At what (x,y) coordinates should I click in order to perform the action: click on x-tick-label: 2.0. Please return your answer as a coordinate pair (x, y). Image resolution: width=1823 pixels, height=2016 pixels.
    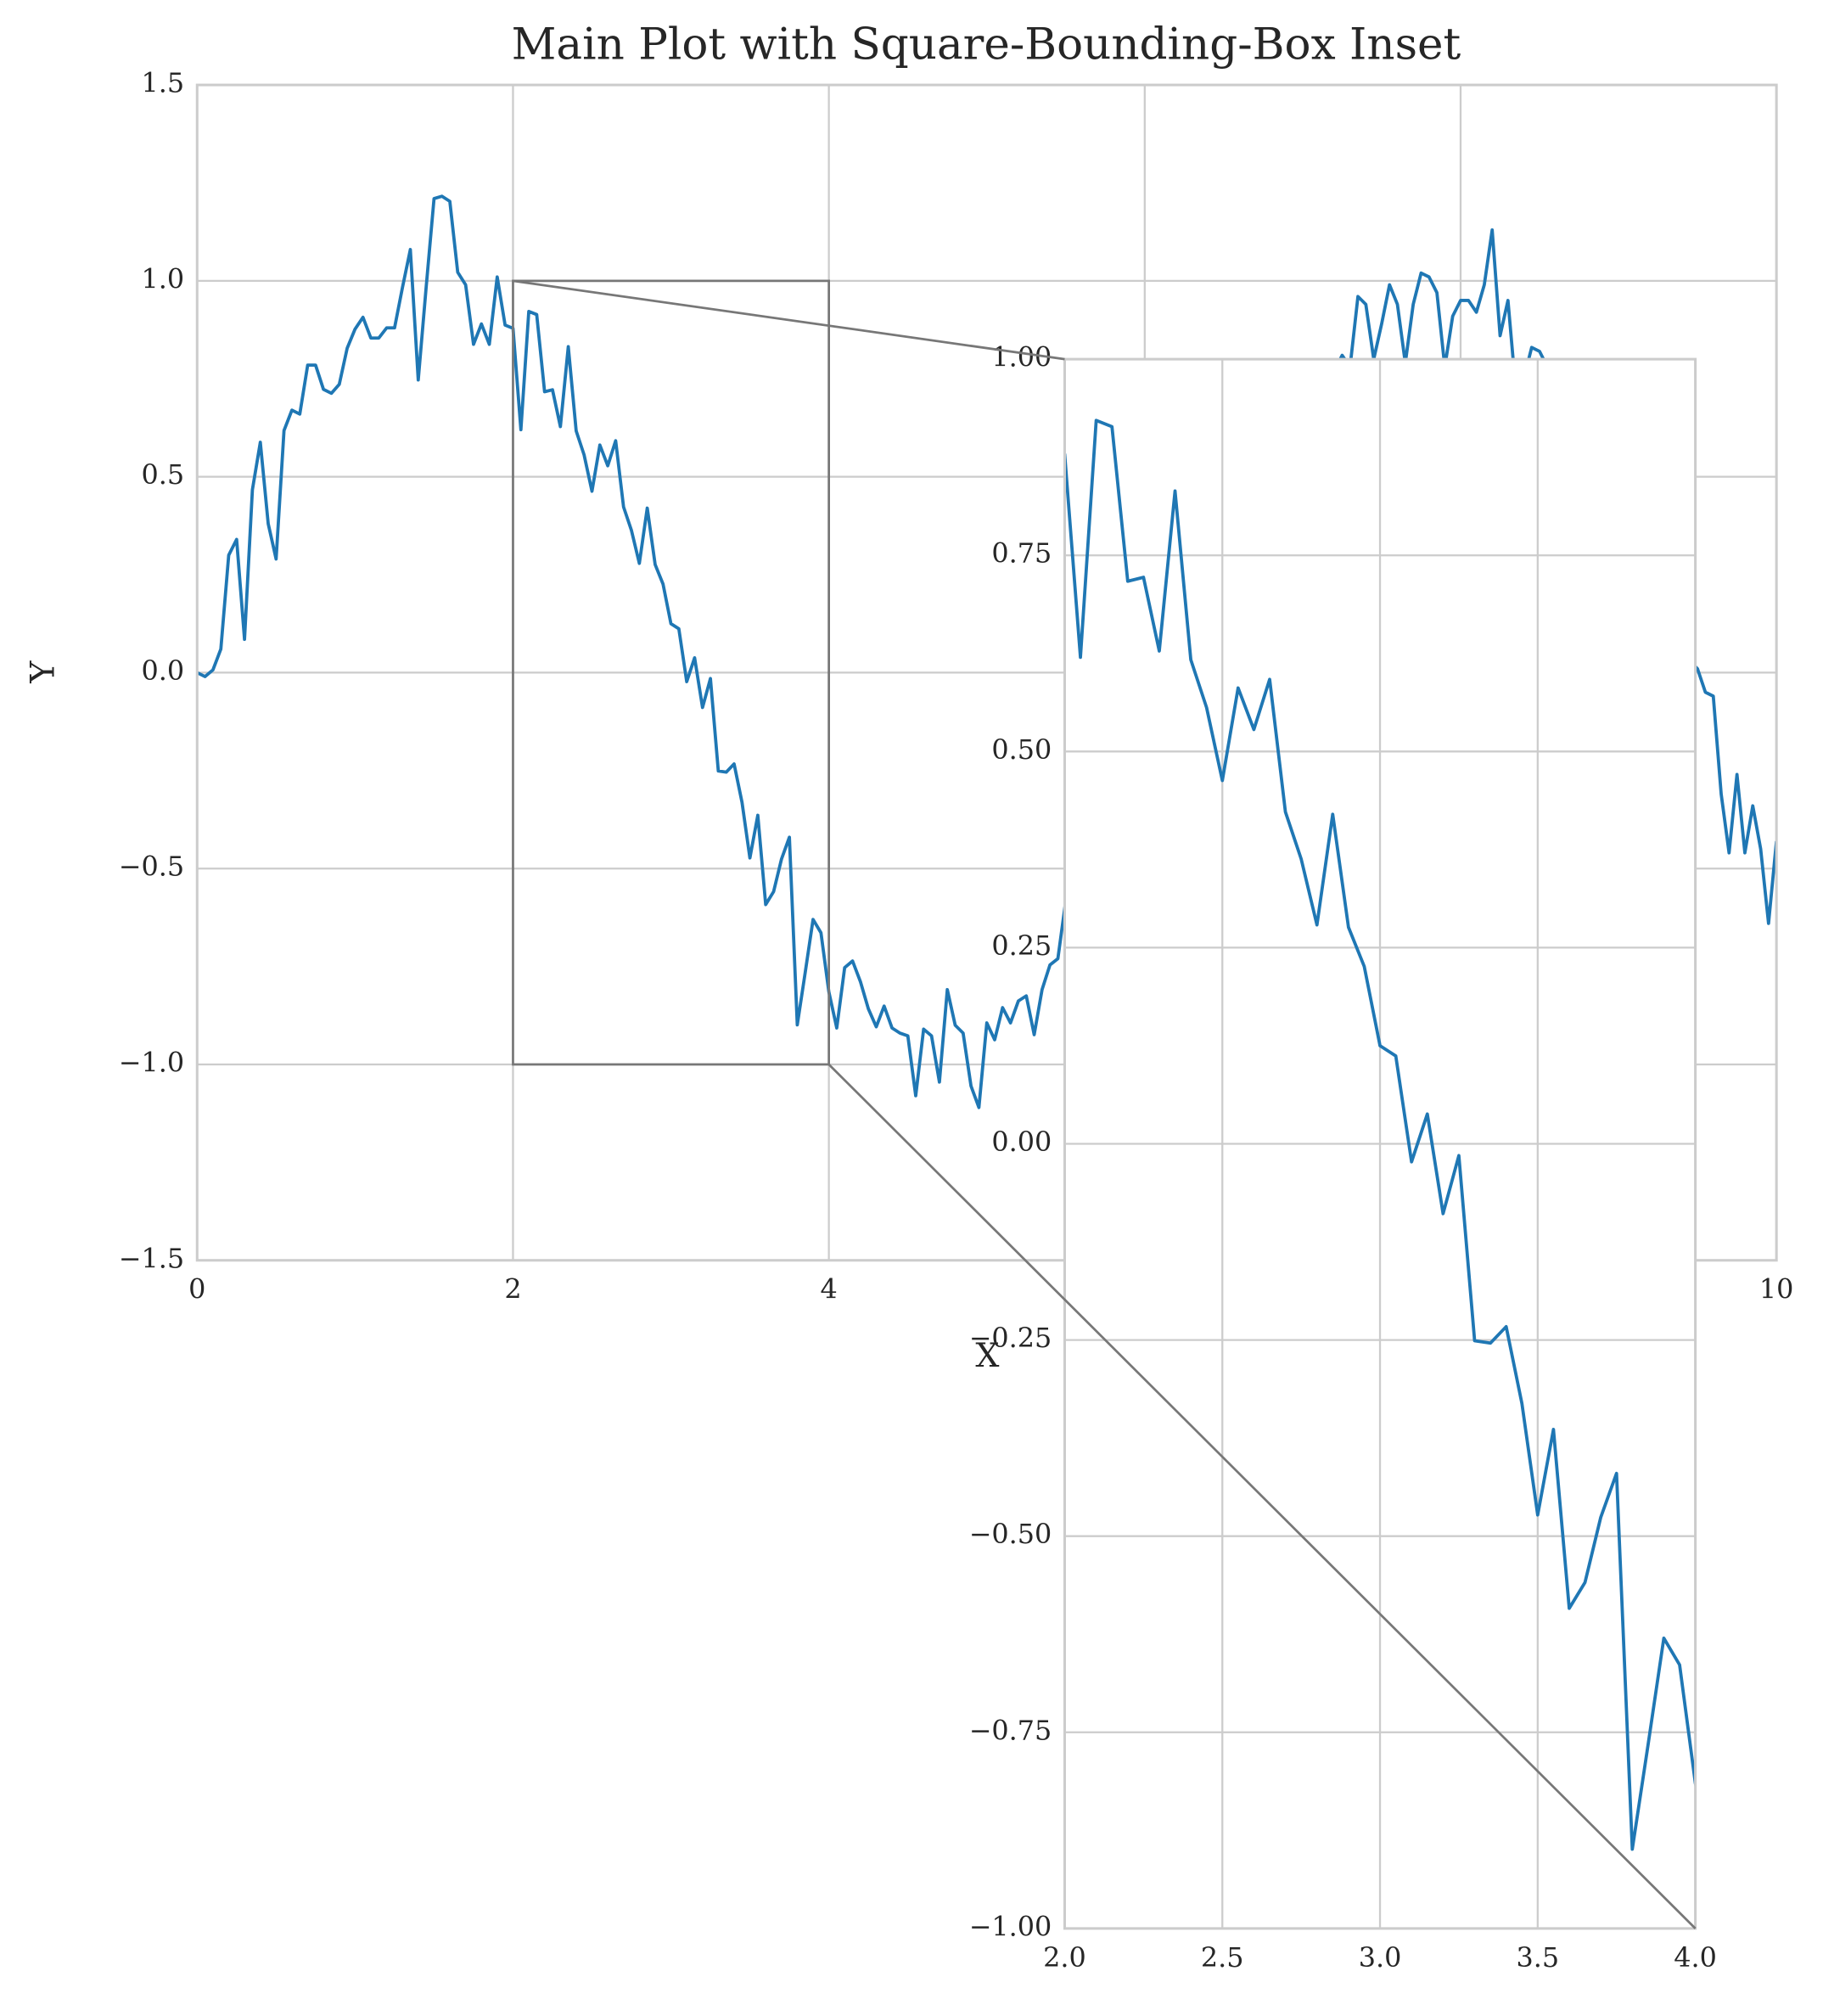
    Looking at the image, I should click on (1064, 1957).